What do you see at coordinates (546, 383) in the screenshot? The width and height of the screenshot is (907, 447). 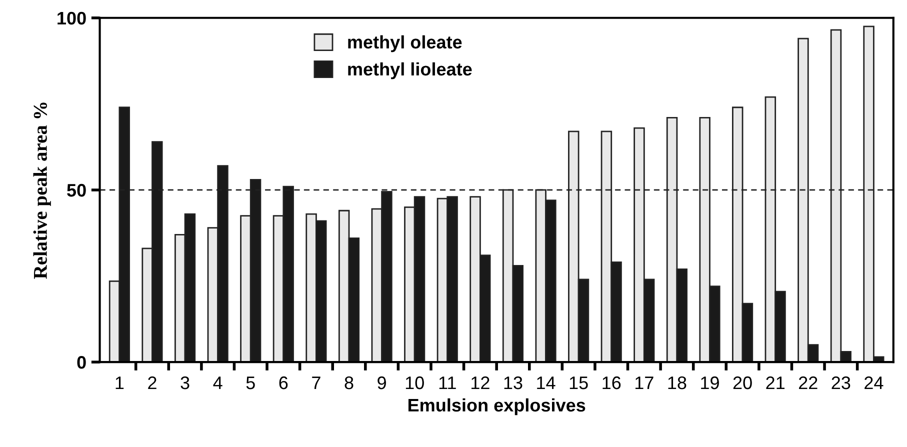 I see `x-tick-label: 14` at bounding box center [546, 383].